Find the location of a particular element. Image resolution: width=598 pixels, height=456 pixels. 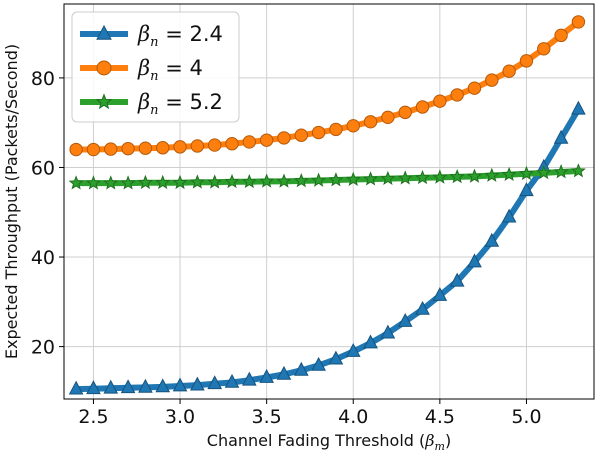

x-tick-label: 5.0 is located at coordinates (526, 417).